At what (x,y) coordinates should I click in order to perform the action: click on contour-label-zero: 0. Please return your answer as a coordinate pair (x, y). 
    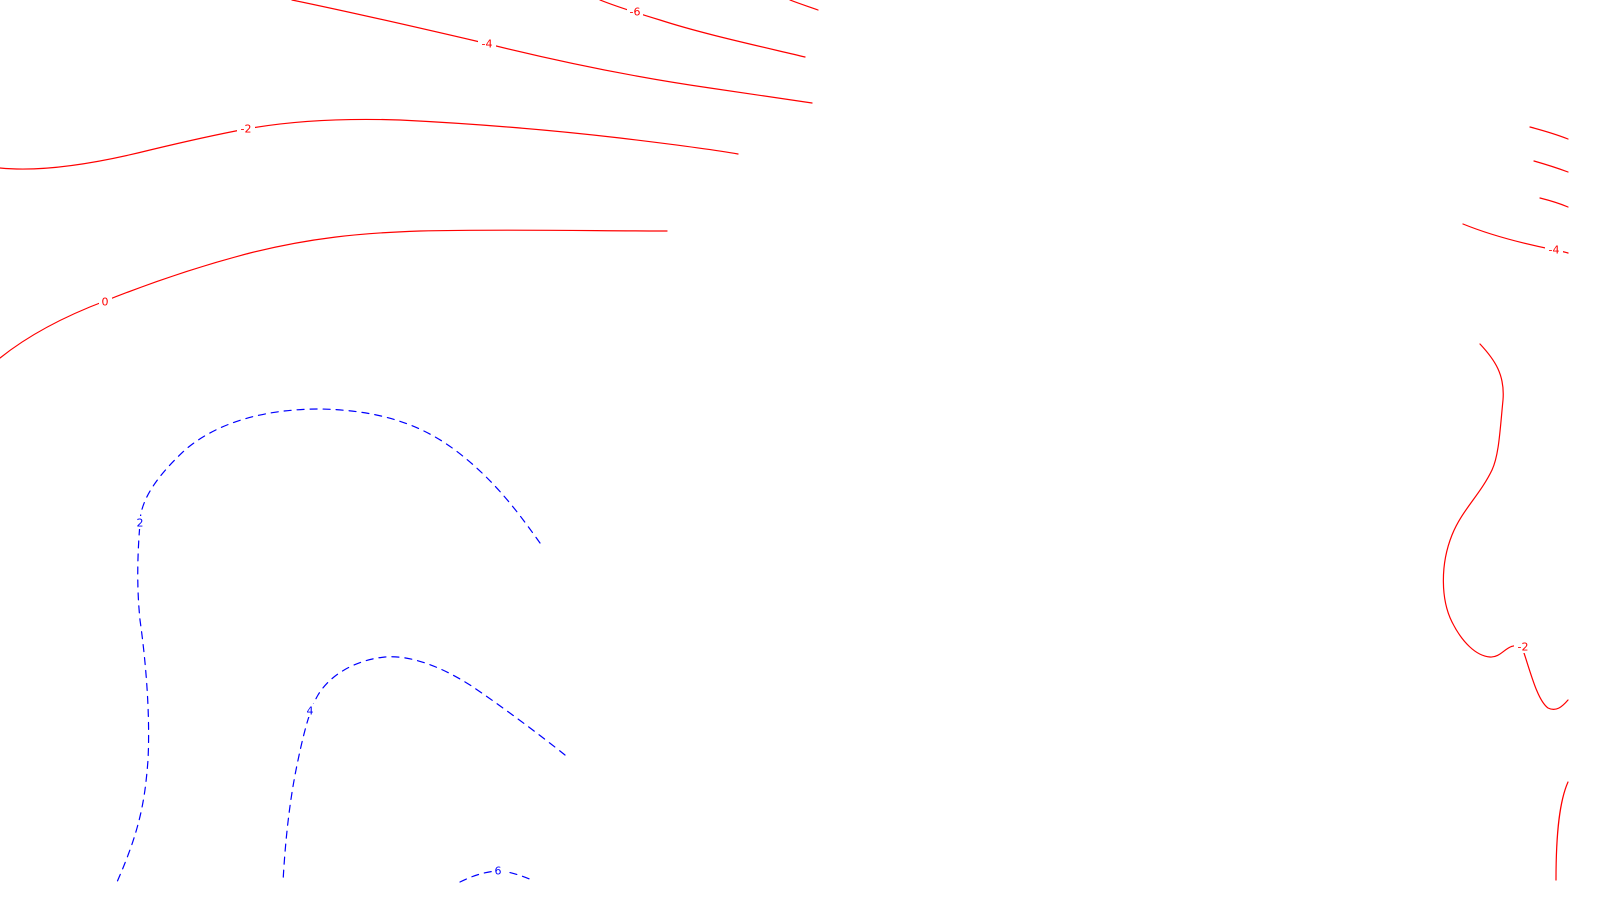
    Looking at the image, I should click on (105, 302).